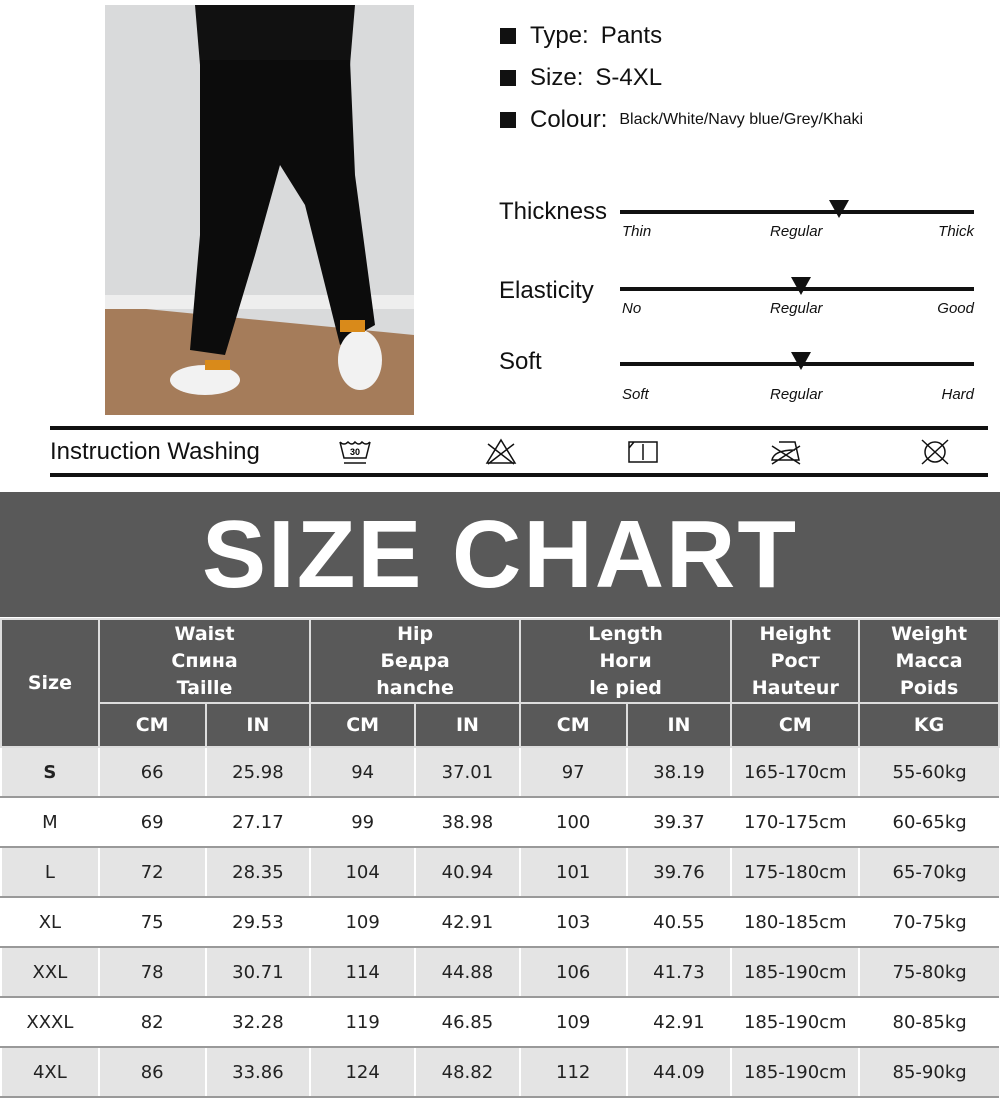 This screenshot has width=1000, height=1100. What do you see at coordinates (928, 1022) in the screenshot?
I see `table-cell: 80-85kg` at bounding box center [928, 1022].